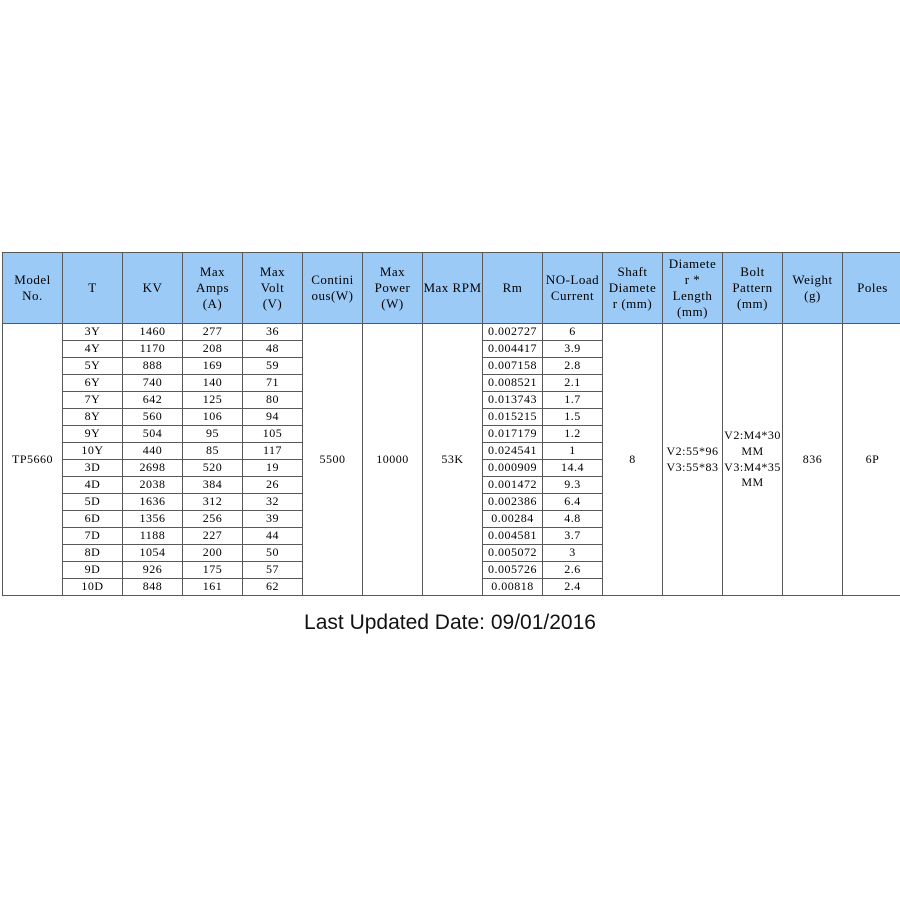  I want to click on cell-no-load-current: 3, so click(572, 553).